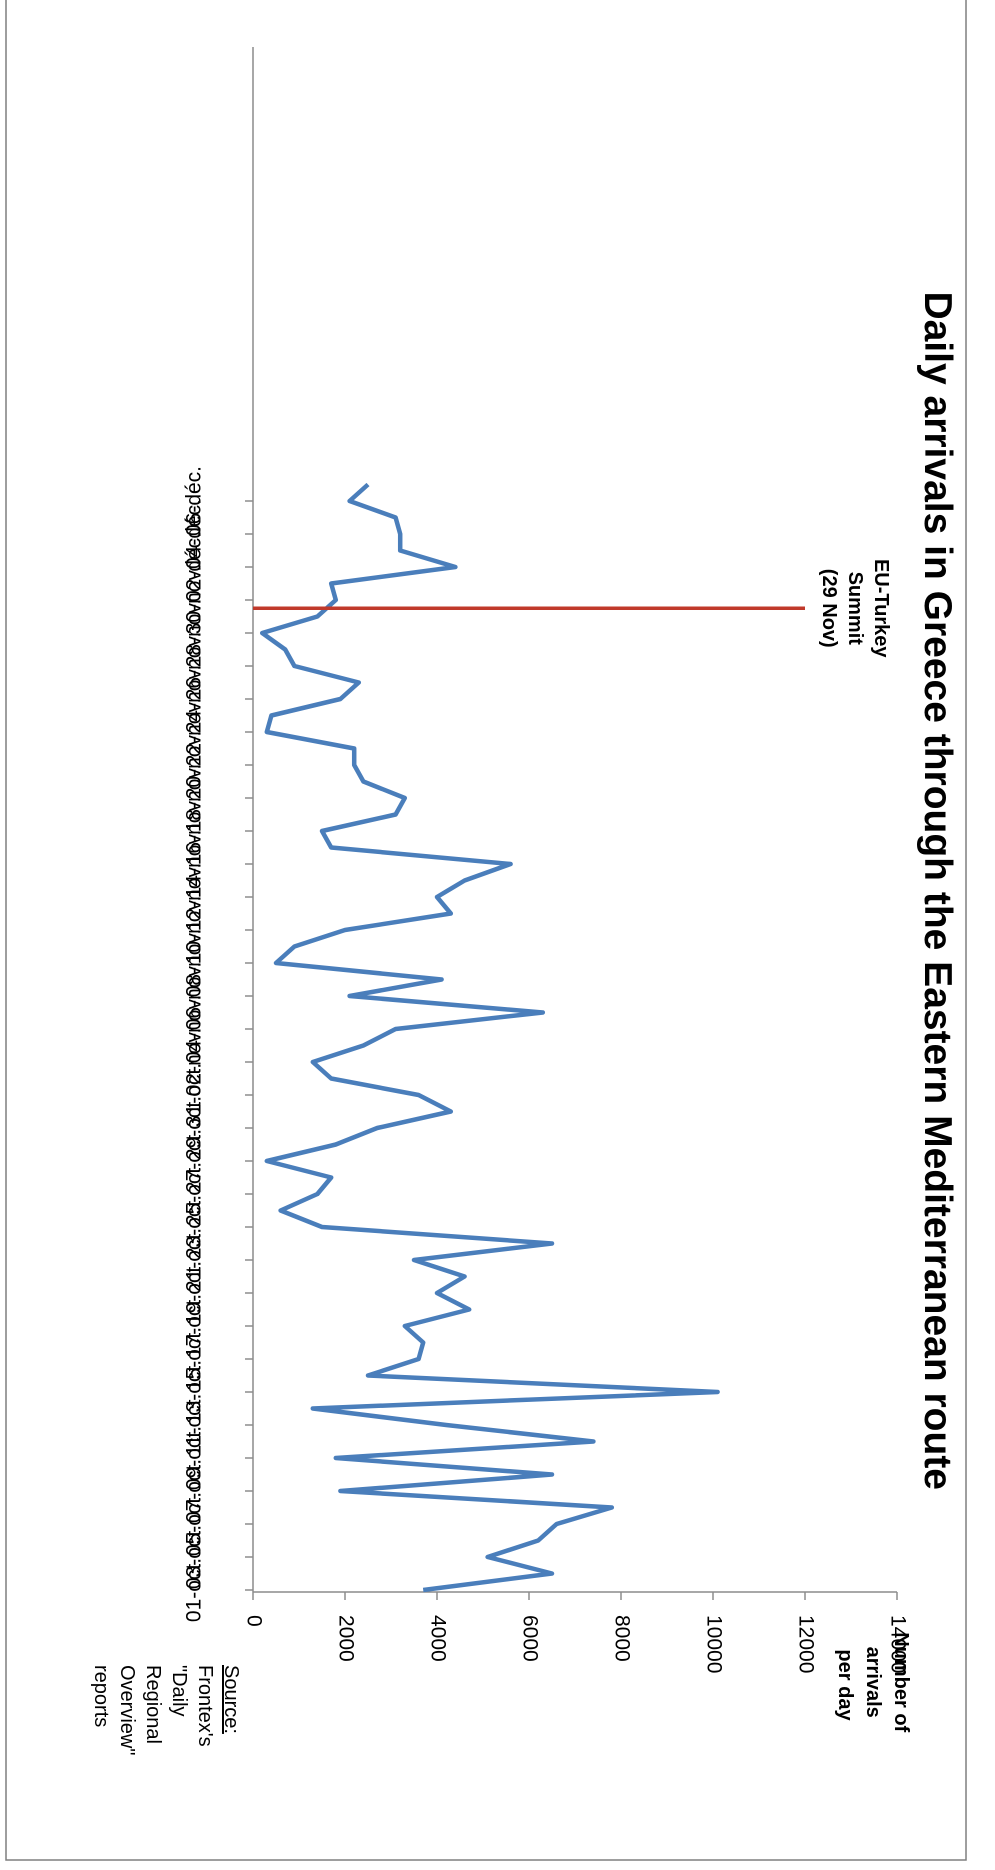 Image resolution: width=995 pixels, height=1870 pixels. I want to click on x-tick-label: 26-nov., so click(194, 666).